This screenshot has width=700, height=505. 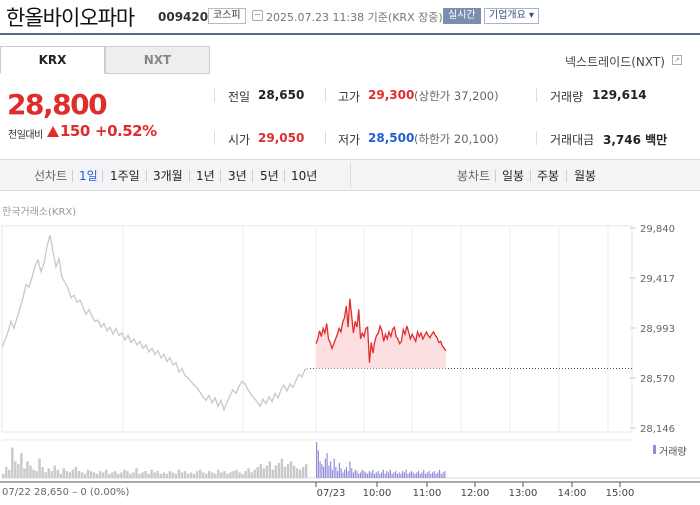 What do you see at coordinates (657, 229) in the screenshot?
I see `y-tick-label: 29,840` at bounding box center [657, 229].